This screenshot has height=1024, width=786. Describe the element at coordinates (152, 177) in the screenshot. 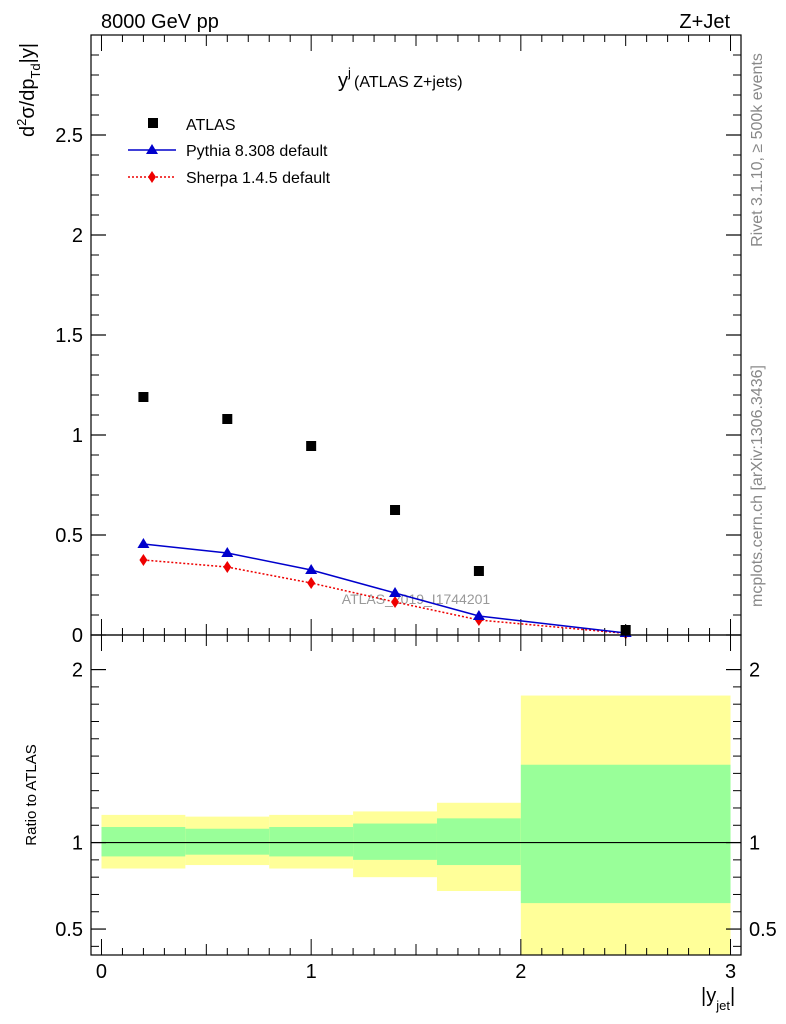

I see `legend-marker-sherpa` at that location.